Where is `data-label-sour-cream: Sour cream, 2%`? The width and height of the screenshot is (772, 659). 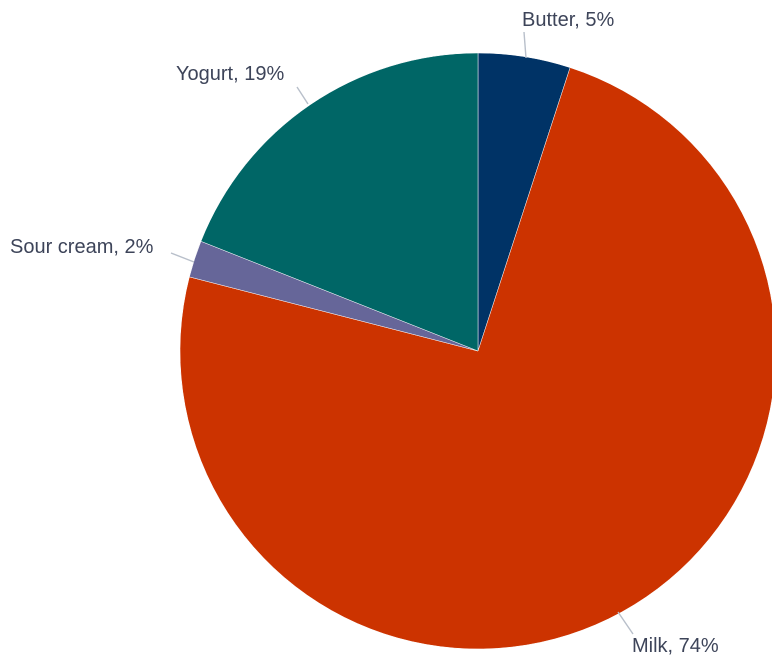
data-label-sour-cream: Sour cream, 2% is located at coordinates (82, 247).